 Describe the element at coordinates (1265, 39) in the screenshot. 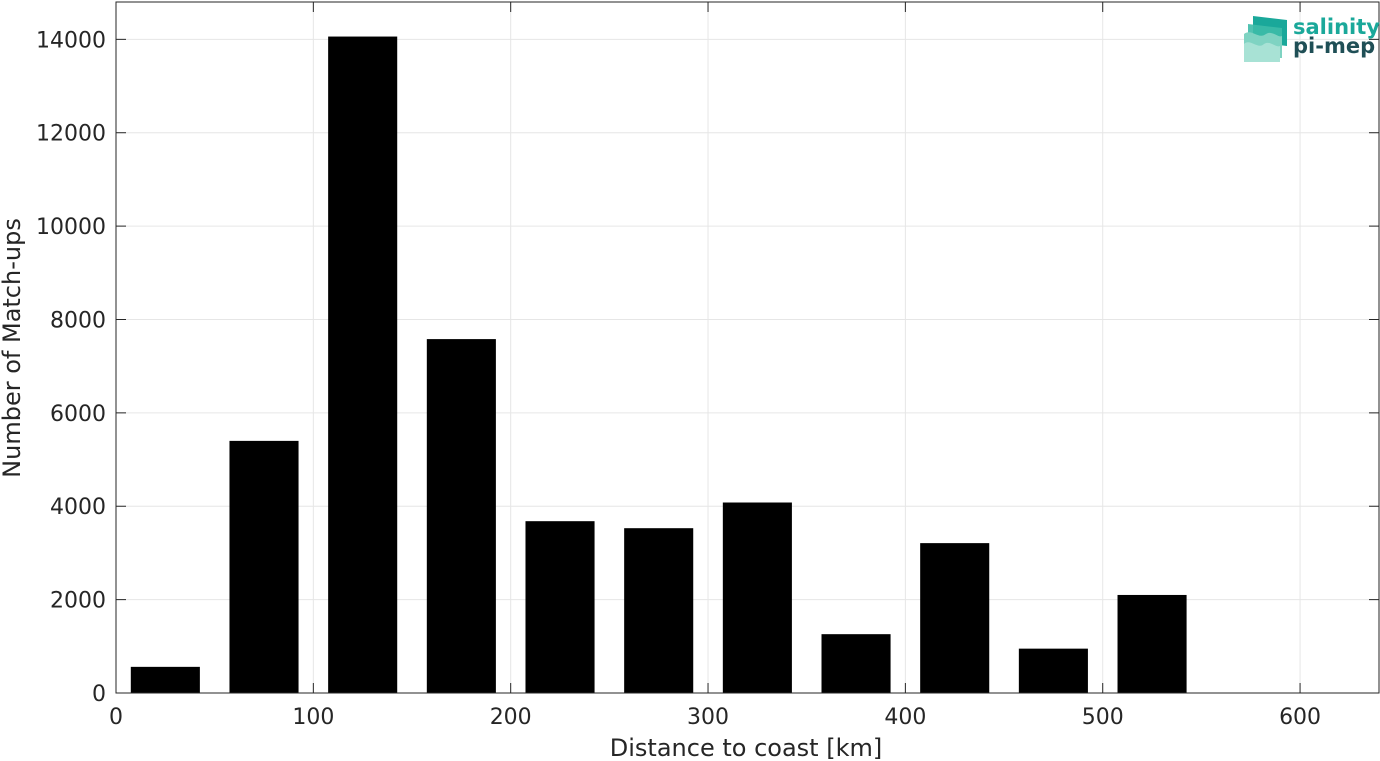

I see `waves-logo-icon` at that location.